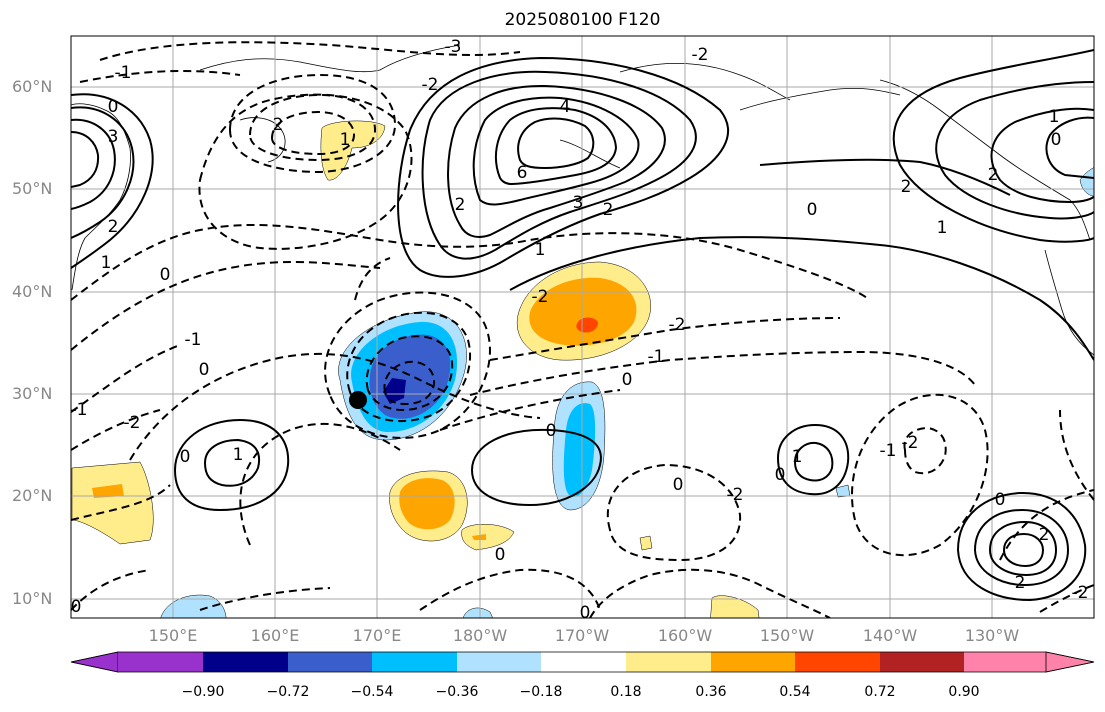 The height and width of the screenshot is (712, 1105). Describe the element at coordinates (522, 173) in the screenshot. I see `contour-label: 6` at that location.